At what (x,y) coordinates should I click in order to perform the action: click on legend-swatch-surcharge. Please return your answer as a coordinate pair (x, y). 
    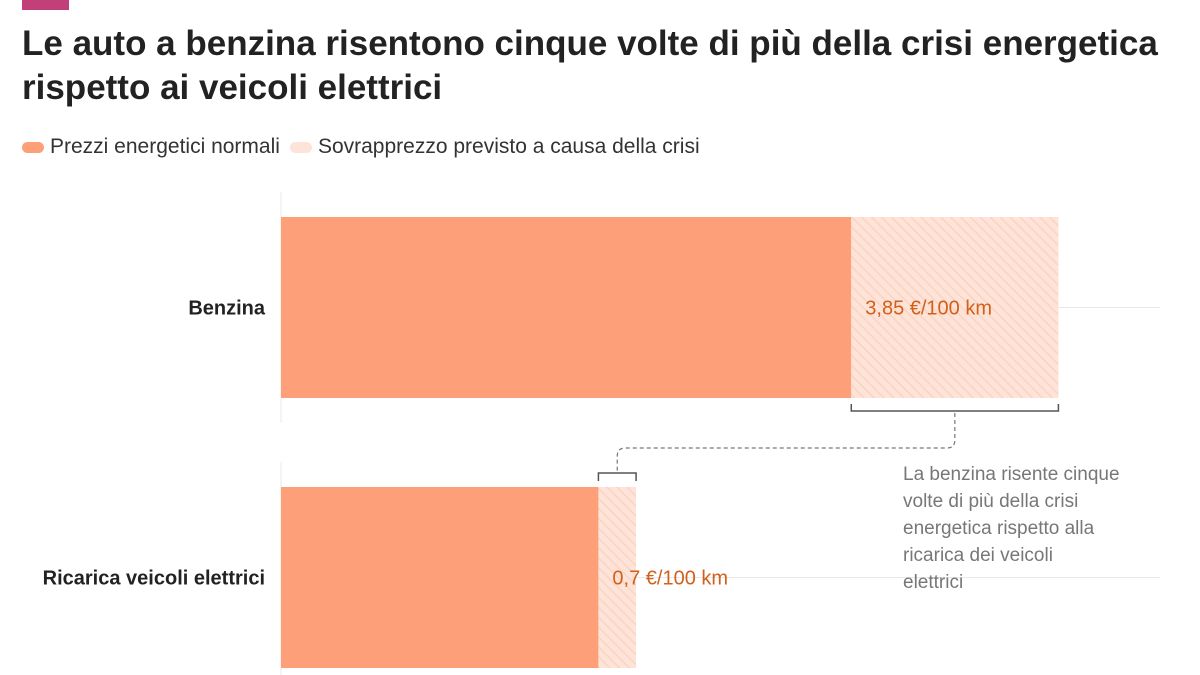
    Looking at the image, I should click on (300, 147).